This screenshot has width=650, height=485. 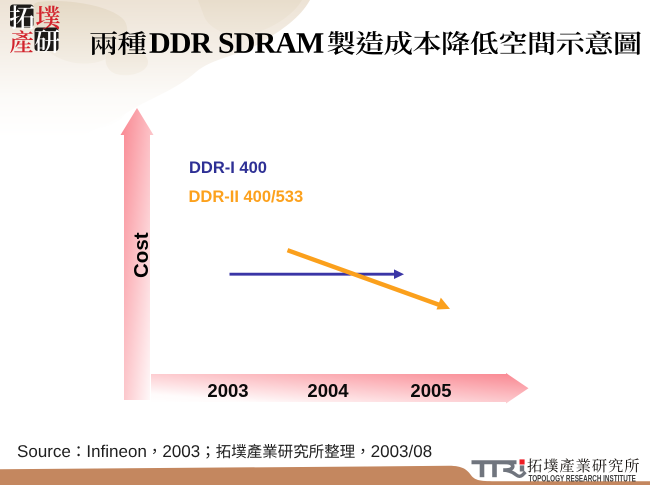 What do you see at coordinates (583, 478) in the screenshot?
I see `svg-text: TOPOLOGY RESEARCH INSTITUTE` at bounding box center [583, 478].